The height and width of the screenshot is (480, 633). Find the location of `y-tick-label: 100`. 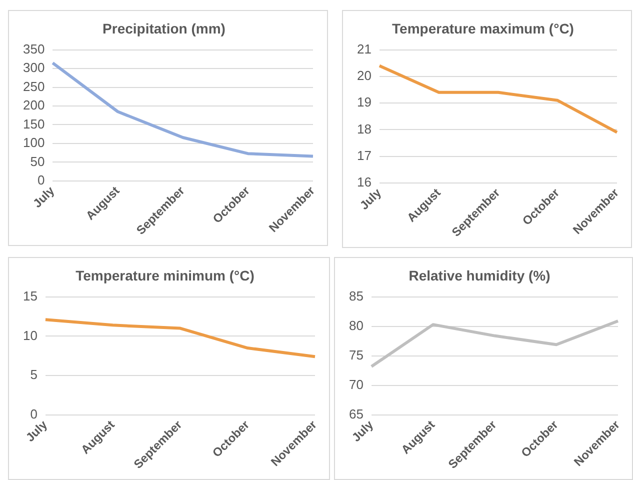

y-tick-label: 100 is located at coordinates (33, 142).